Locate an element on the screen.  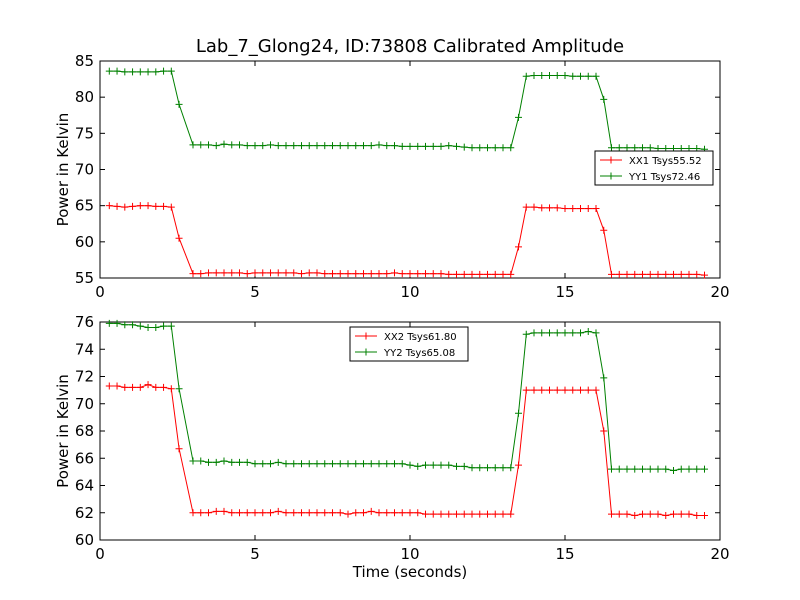
x-tick-label: 5 is located at coordinates (255, 554).